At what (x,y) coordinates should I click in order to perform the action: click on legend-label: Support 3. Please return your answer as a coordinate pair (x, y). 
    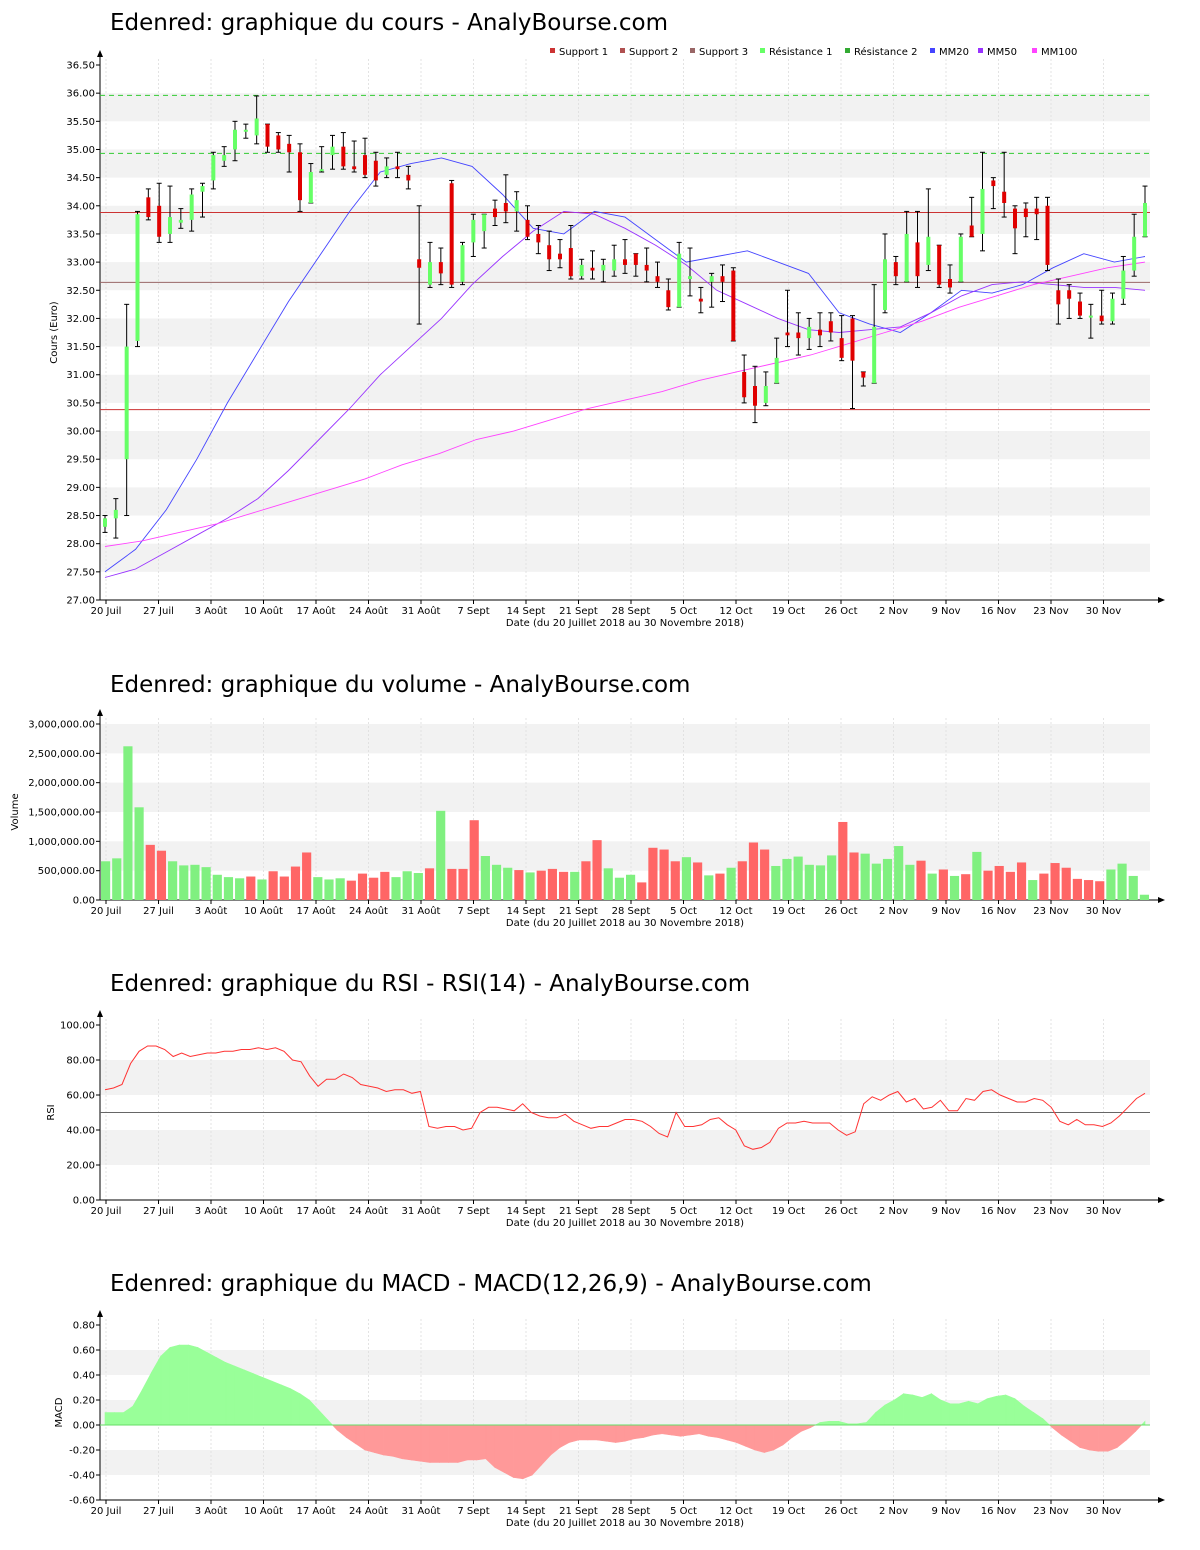
    Looking at the image, I should click on (723, 52).